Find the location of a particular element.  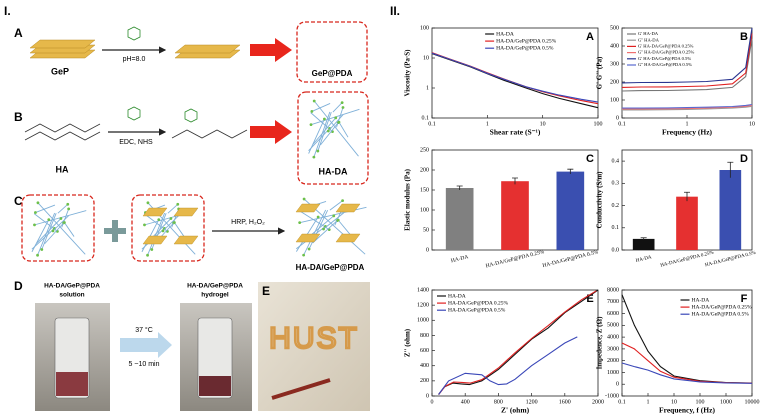

legend-label: G' HA-DA/GeP@PDA 0.25% is located at coordinates (666, 45).